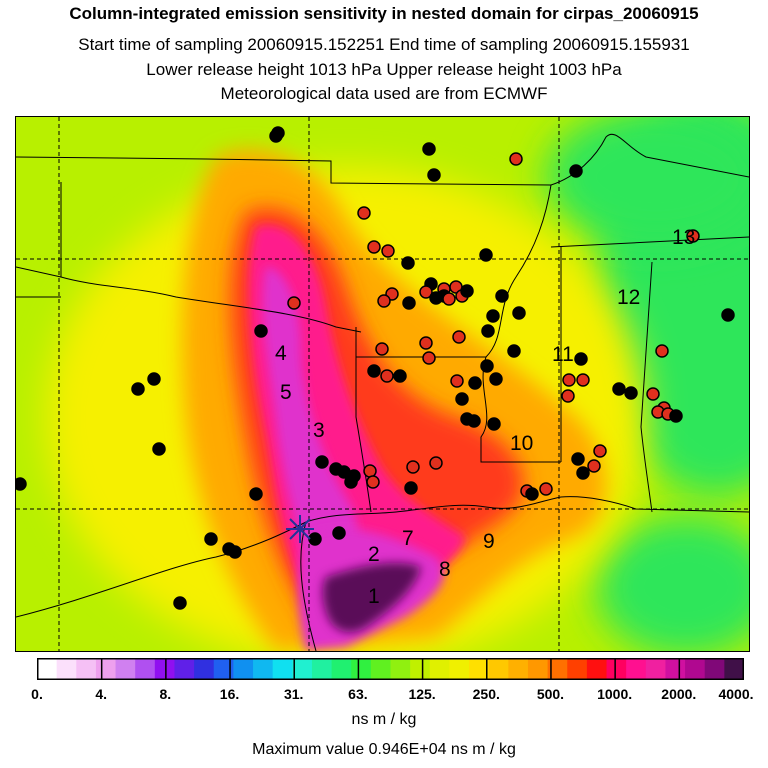 The height and width of the screenshot is (768, 768). I want to click on colorbar-frame, so click(390, 669).